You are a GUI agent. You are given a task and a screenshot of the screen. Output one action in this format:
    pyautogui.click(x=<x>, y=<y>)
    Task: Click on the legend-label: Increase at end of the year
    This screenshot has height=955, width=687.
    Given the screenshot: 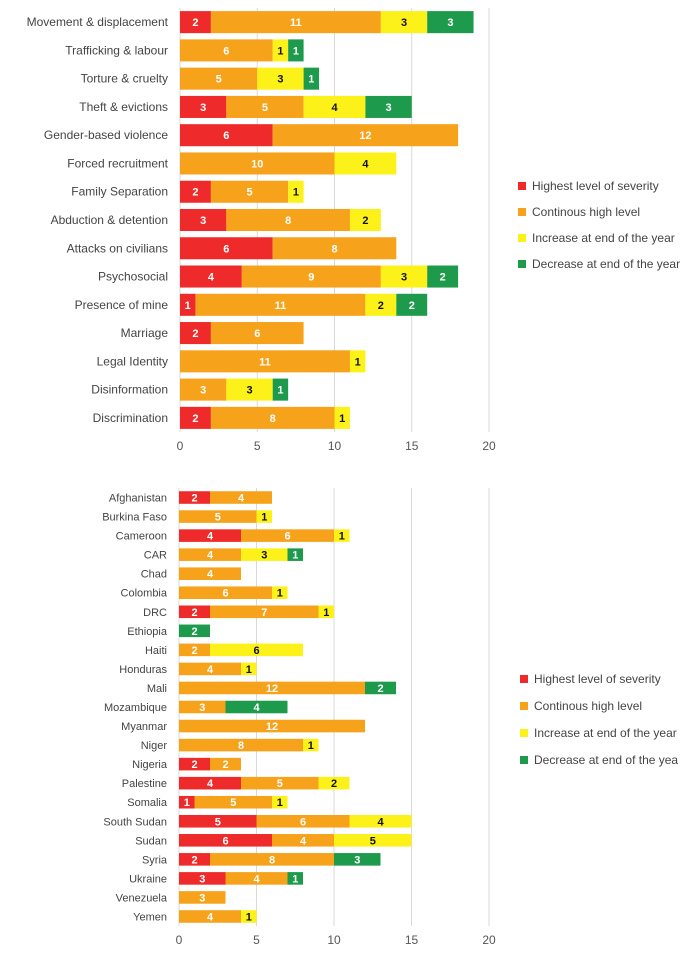 What is the action you would take?
    pyautogui.click(x=603, y=238)
    